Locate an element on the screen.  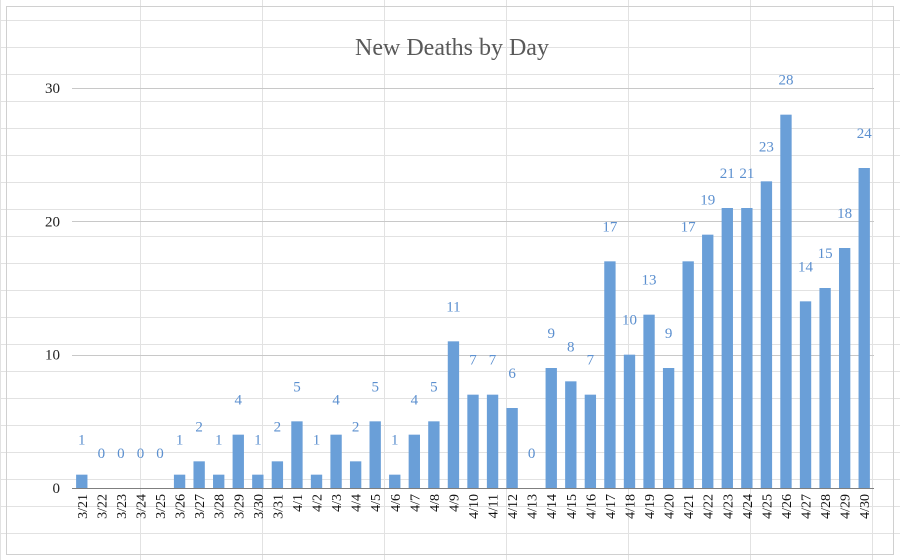
x-tick-label: 4/29 is located at coordinates (846, 506).